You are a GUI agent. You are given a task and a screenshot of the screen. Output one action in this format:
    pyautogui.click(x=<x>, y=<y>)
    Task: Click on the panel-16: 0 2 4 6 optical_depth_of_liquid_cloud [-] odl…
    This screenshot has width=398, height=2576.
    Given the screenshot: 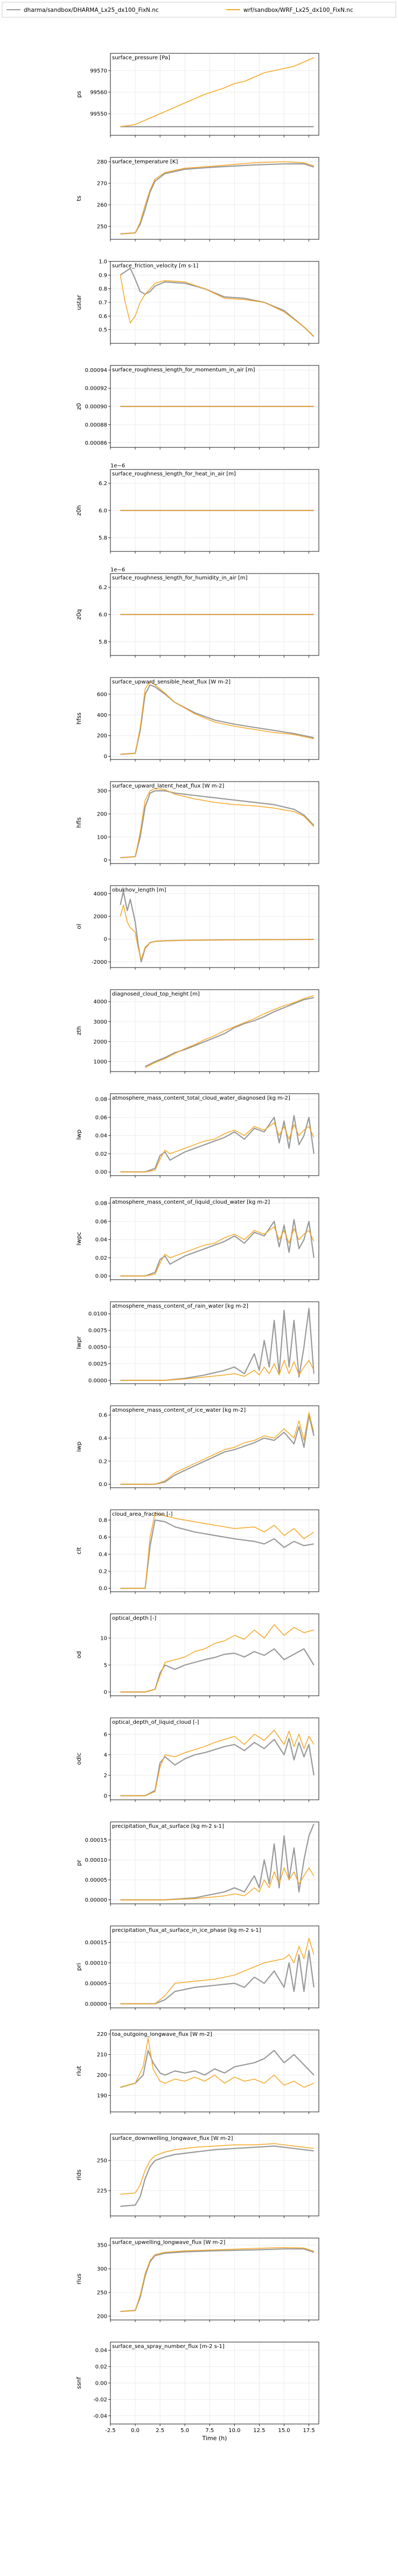 What is the action you would take?
    pyautogui.click(x=197, y=1759)
    